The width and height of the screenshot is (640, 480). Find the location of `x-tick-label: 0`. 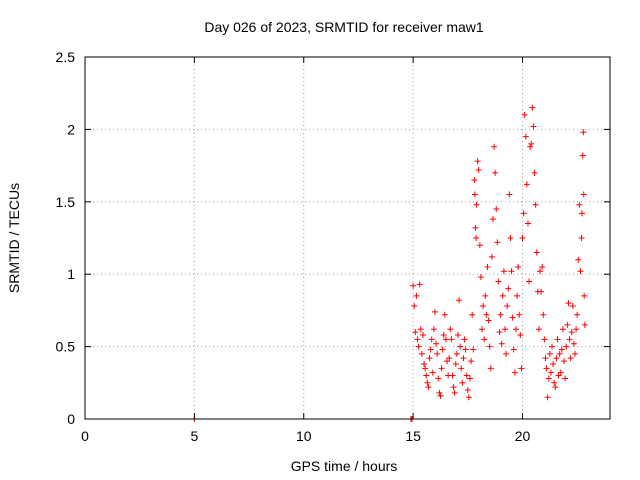

x-tick-label: 0 is located at coordinates (85, 436).